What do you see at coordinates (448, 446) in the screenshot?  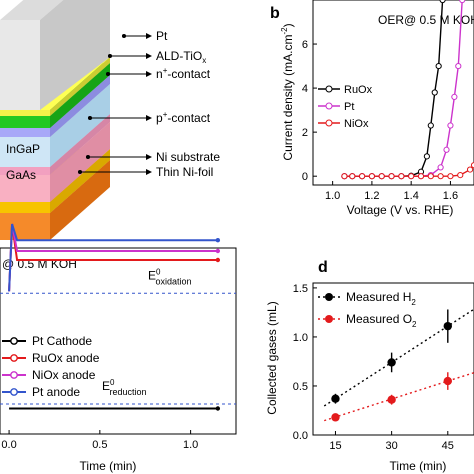 I see `panel-d-xtick-label: 45` at bounding box center [448, 446].